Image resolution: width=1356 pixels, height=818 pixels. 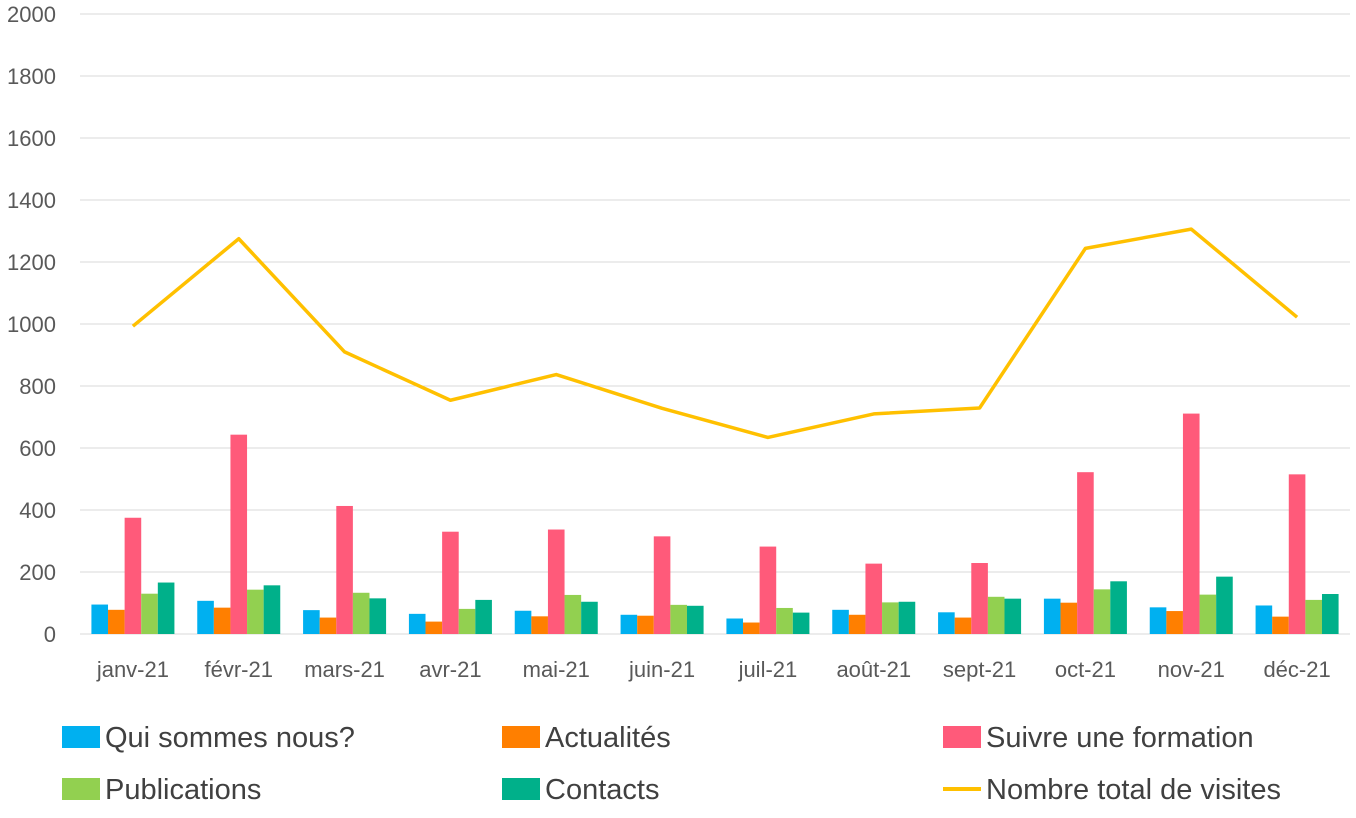 What do you see at coordinates (608, 738) in the screenshot?
I see `legend-label: Actualités` at bounding box center [608, 738].